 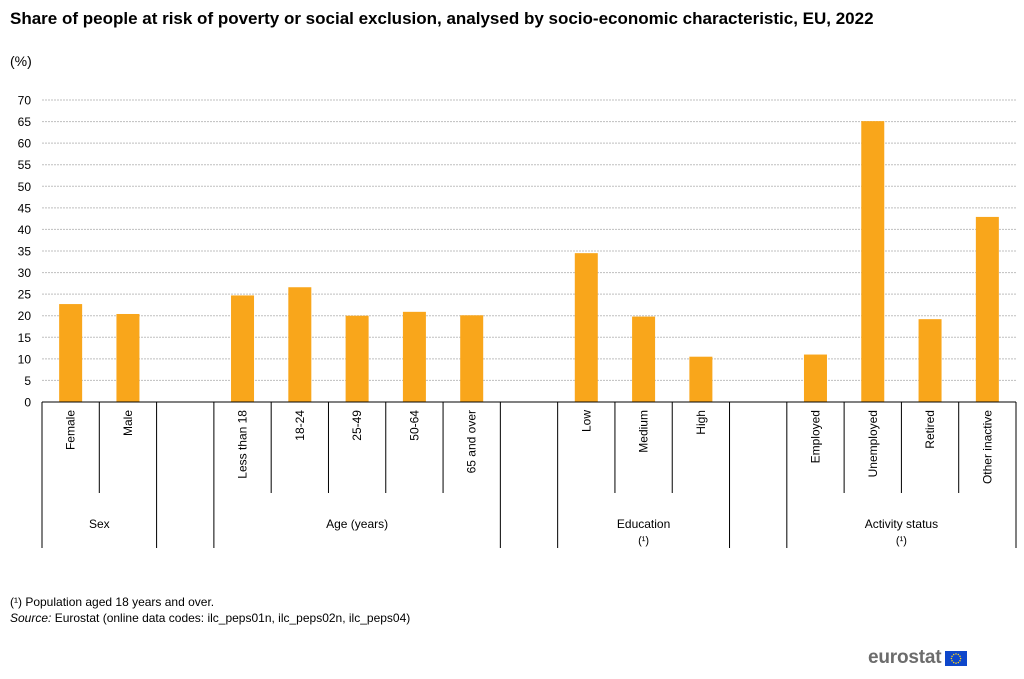 I want to click on y-tick-label: 25, so click(x=25, y=295).